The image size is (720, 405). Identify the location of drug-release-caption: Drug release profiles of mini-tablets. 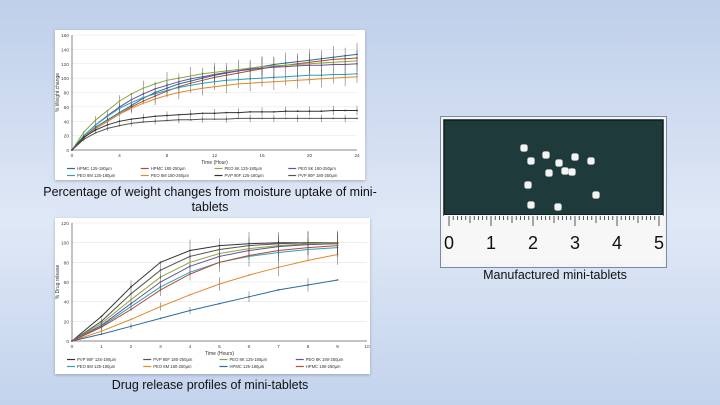
(210, 385).